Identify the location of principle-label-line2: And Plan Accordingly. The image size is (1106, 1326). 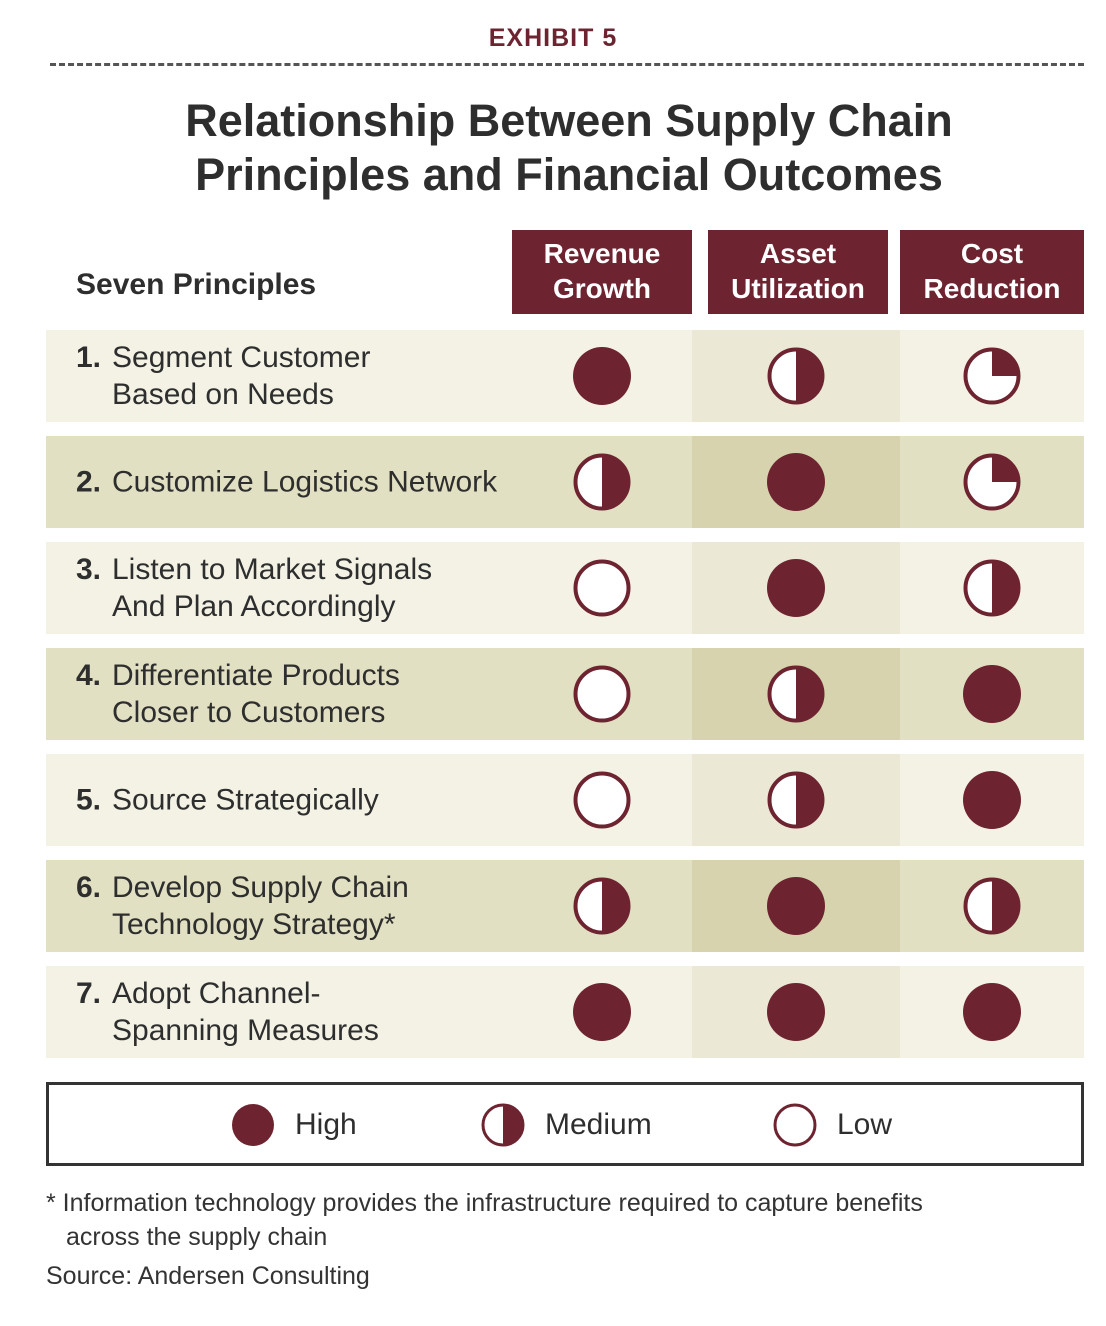
(254, 606).